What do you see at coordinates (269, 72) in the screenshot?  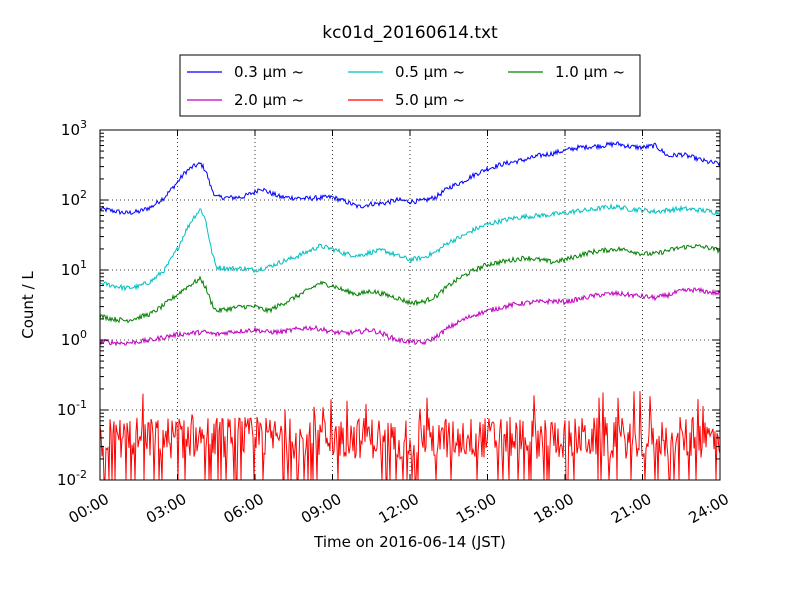 I see `legend-label-0: 0.3 μm ~` at bounding box center [269, 72].